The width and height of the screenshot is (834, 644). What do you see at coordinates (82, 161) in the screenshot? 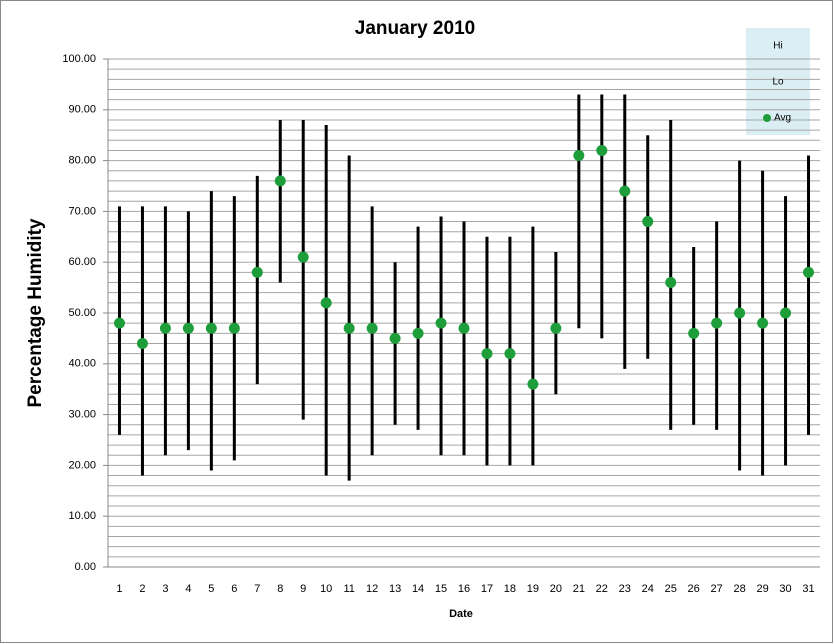
I see `y-tick-label: 80.00` at bounding box center [82, 161].